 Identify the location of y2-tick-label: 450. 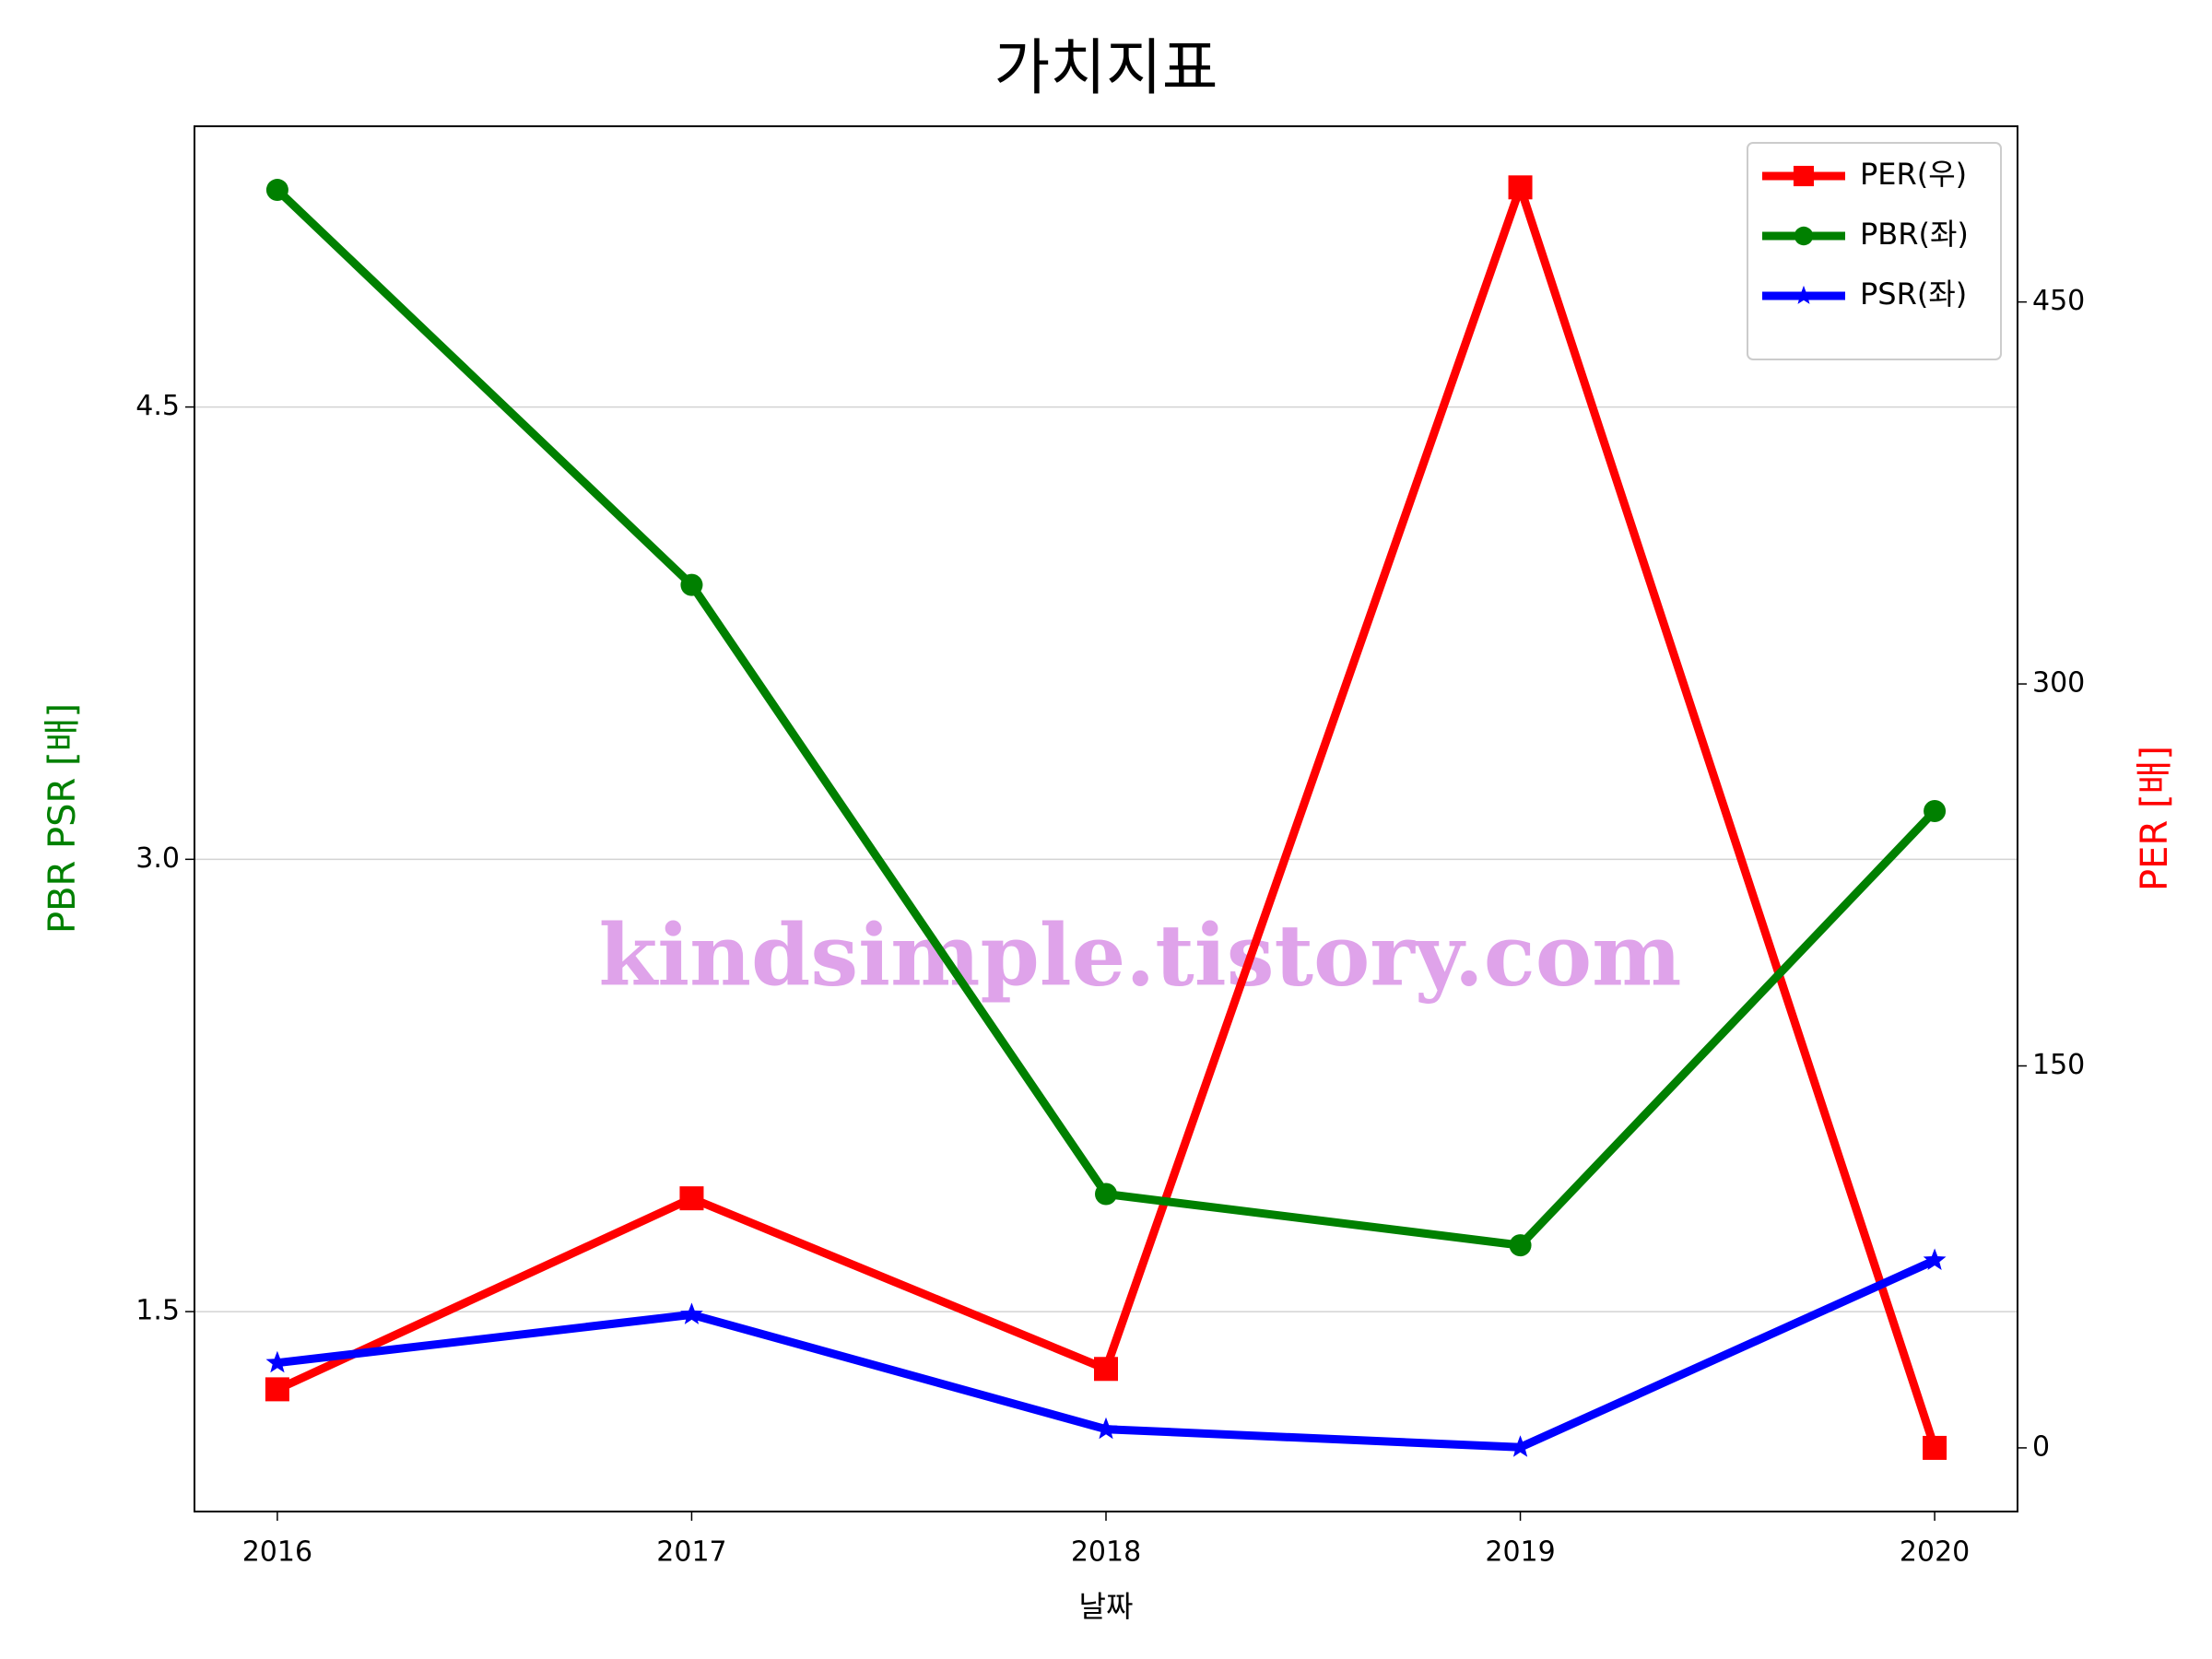
(2058, 301).